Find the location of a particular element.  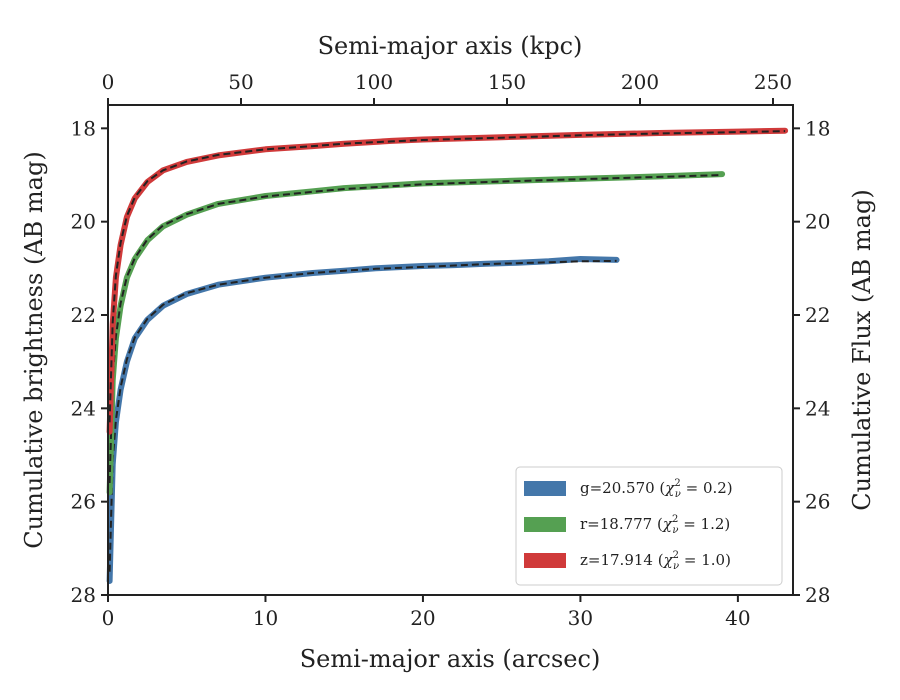

y-tick-label: 28 is located at coordinates (83, 595).